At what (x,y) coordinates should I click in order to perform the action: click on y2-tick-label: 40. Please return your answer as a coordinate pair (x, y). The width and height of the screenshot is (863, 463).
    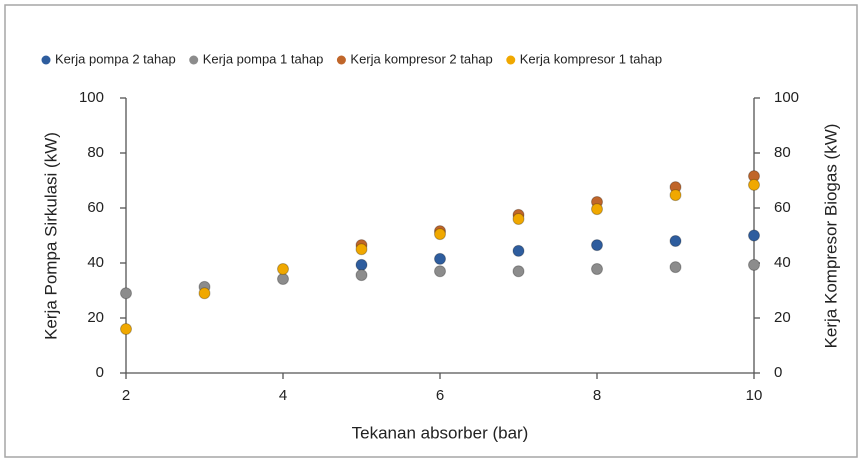
    Looking at the image, I should click on (782, 262).